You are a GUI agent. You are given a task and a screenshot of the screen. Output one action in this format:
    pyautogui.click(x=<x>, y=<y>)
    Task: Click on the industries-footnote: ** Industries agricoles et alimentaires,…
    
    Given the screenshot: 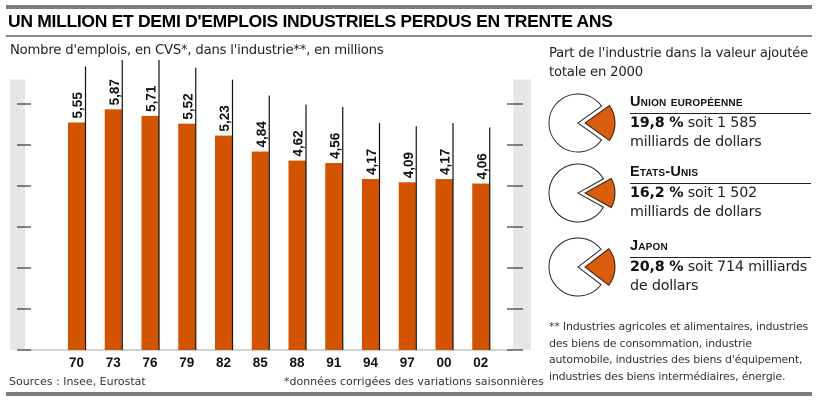 What is the action you would take?
    pyautogui.click(x=679, y=351)
    